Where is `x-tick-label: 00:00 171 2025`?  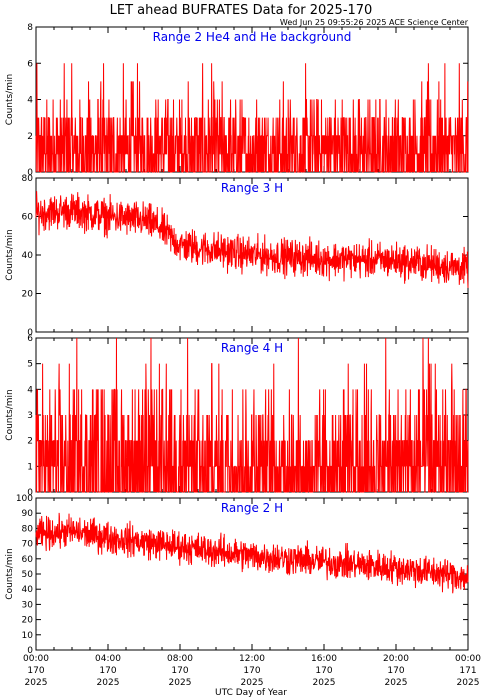
x-tick-label: 00:00 171 2025 is located at coordinates (468, 671).